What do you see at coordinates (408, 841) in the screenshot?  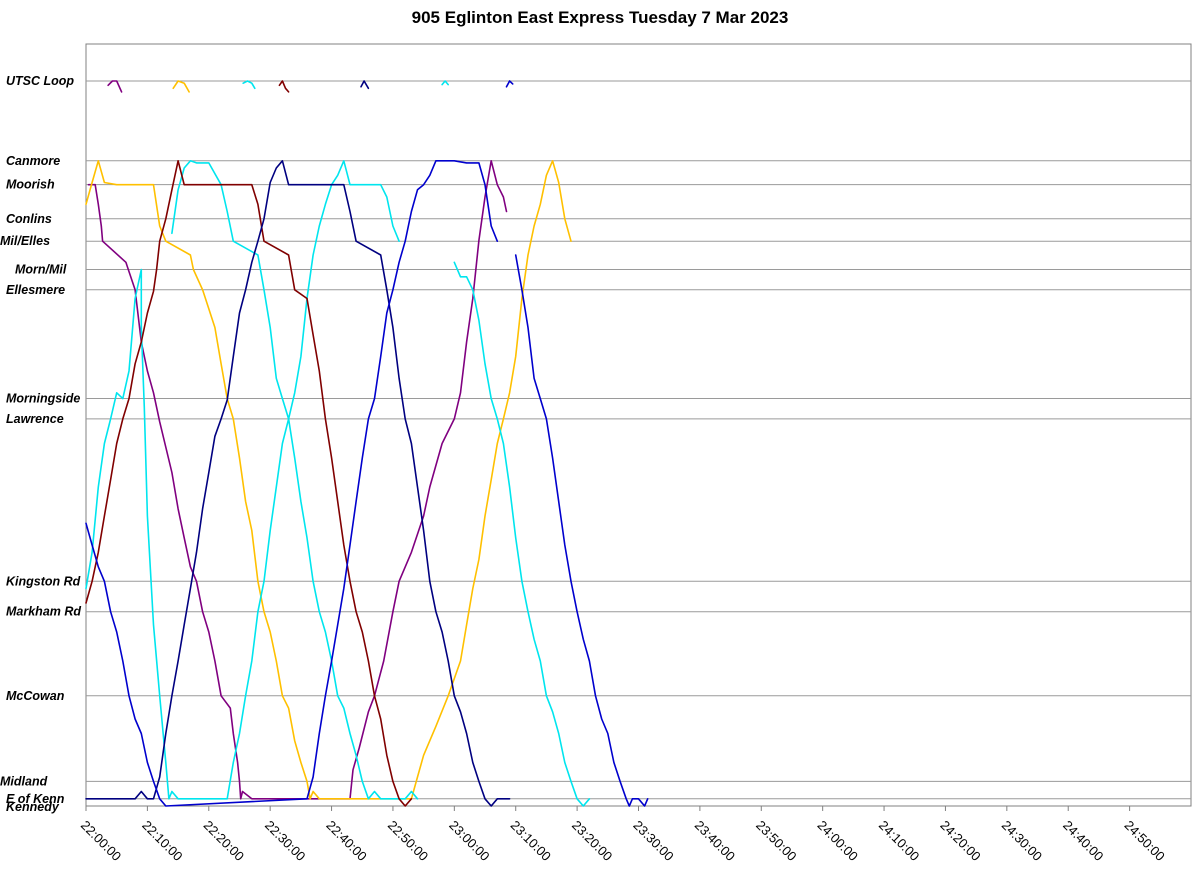 I see `x-tick-label-5: 22:50:00` at bounding box center [408, 841].